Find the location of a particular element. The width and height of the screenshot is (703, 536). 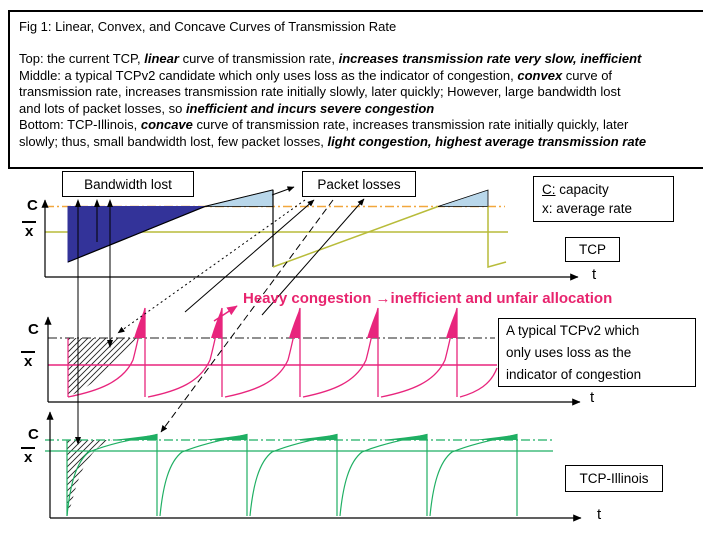

illinois-concave-curves is located at coordinates (292, 475).